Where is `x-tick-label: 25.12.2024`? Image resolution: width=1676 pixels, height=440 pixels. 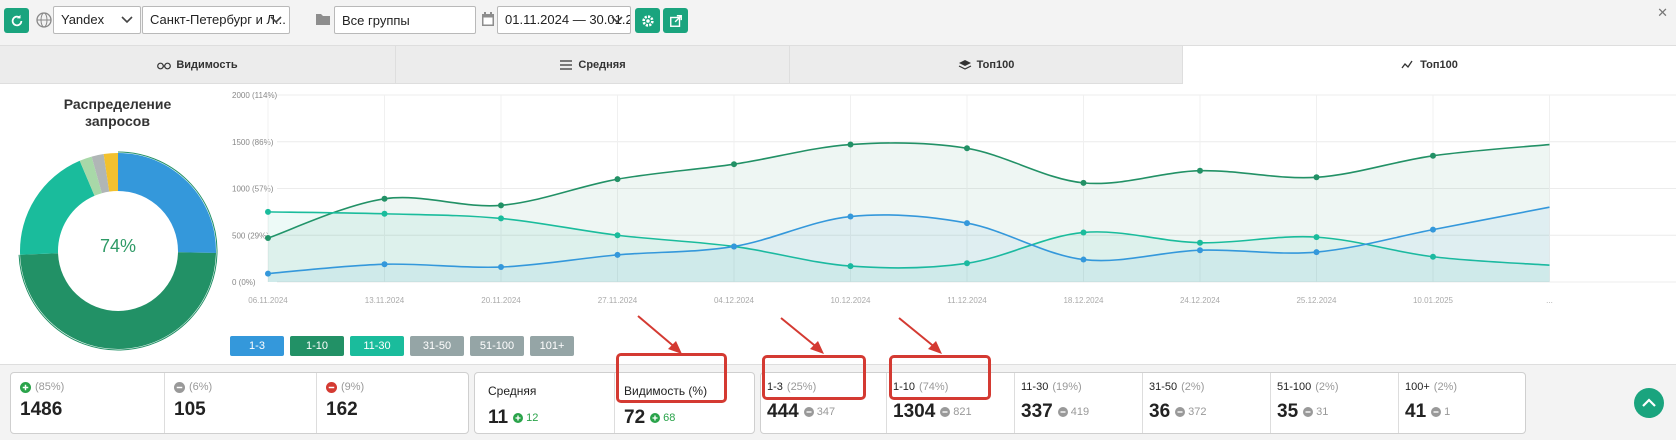 x-tick-label: 25.12.2024 is located at coordinates (1316, 300).